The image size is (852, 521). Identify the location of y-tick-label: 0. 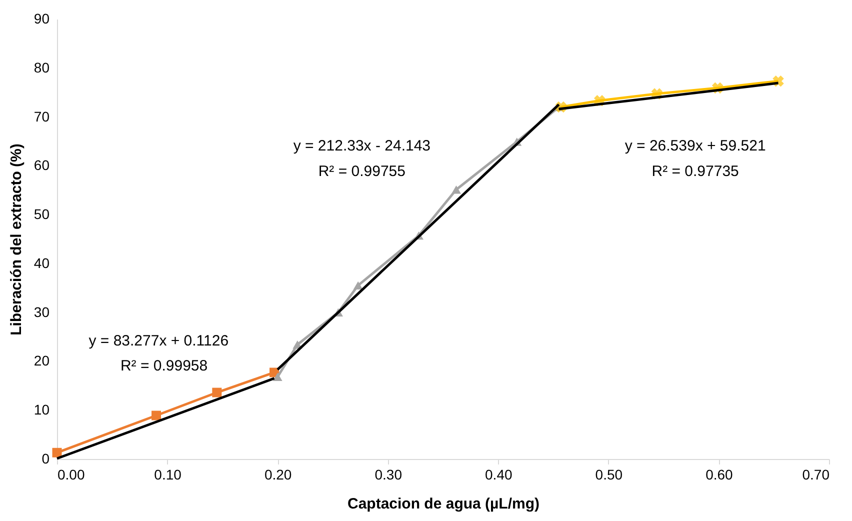
(46, 458).